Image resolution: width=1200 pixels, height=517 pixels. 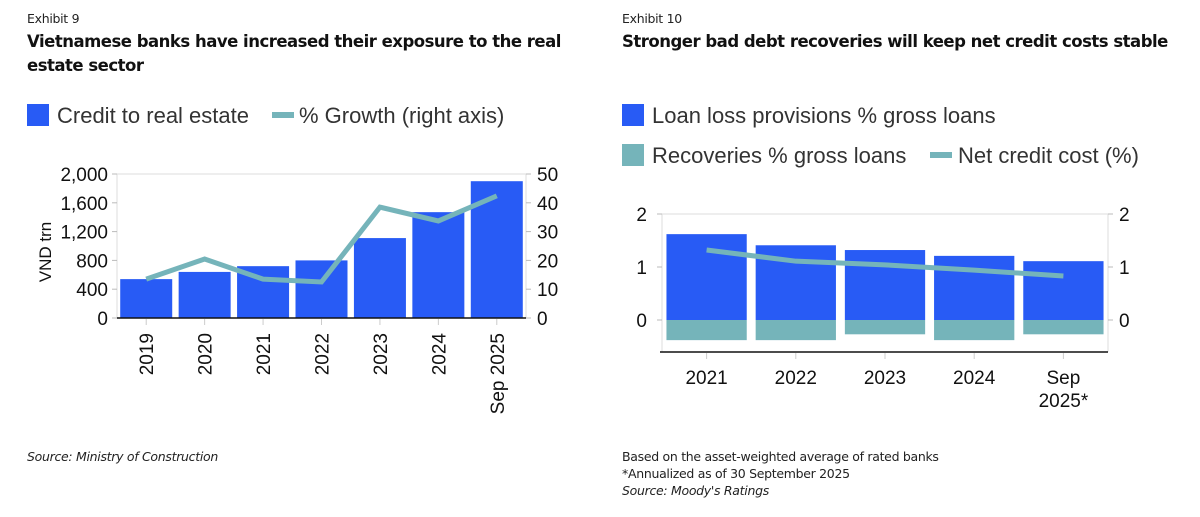 What do you see at coordinates (736, 473) in the screenshot?
I see `exhibit-10-note-annualized: *Annualized as of 30 September 2025` at bounding box center [736, 473].